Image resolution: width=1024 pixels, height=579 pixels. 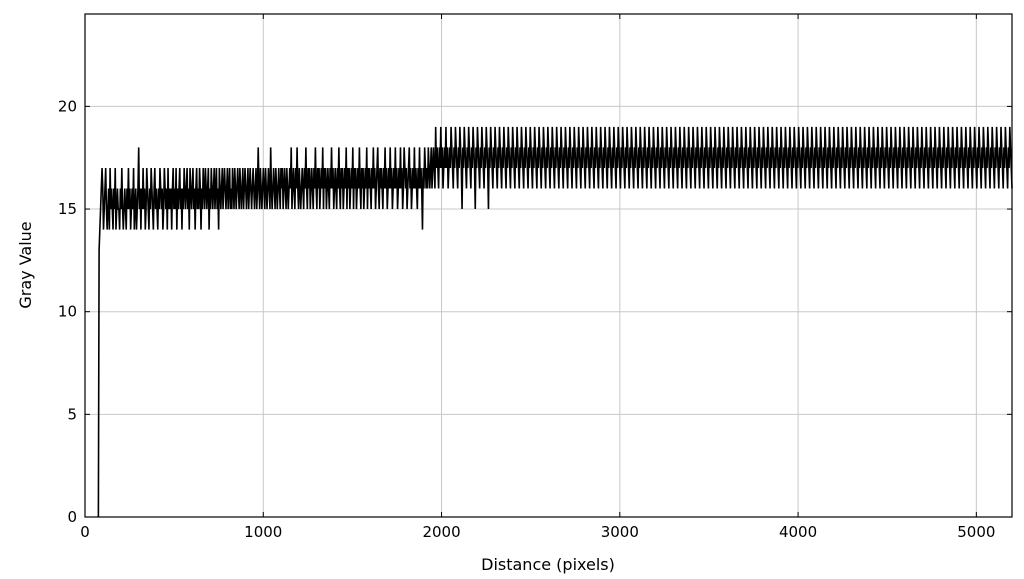 What do you see at coordinates (798, 532) in the screenshot?
I see `x-tick-label: 4000` at bounding box center [798, 532].